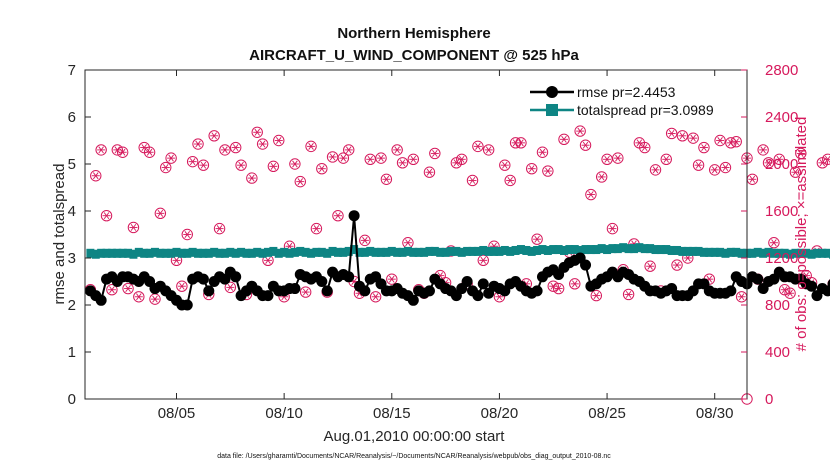 This screenshot has height=470, width=830. I want to click on y-tick-label: 6, so click(72, 117).